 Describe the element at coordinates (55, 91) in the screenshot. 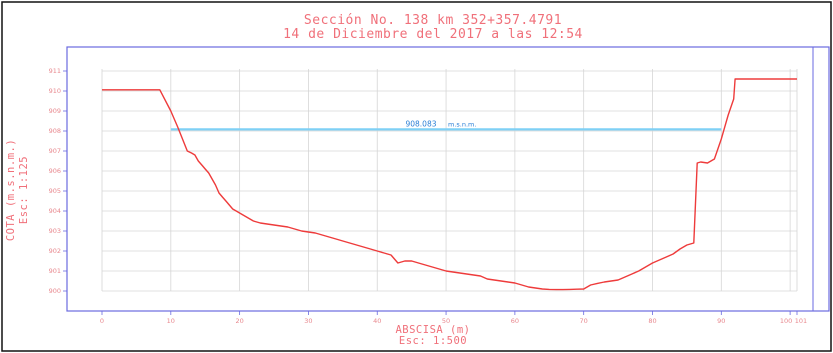

I see `y-tick-label: 910` at that location.